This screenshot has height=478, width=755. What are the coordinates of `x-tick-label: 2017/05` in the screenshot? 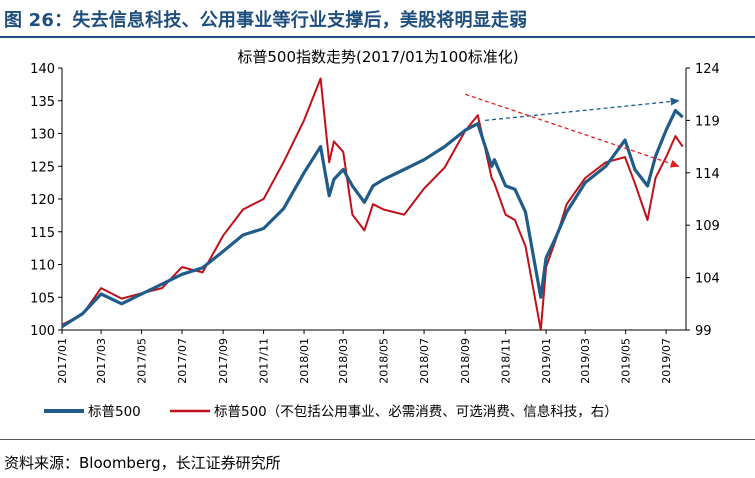 It's located at (142, 361).